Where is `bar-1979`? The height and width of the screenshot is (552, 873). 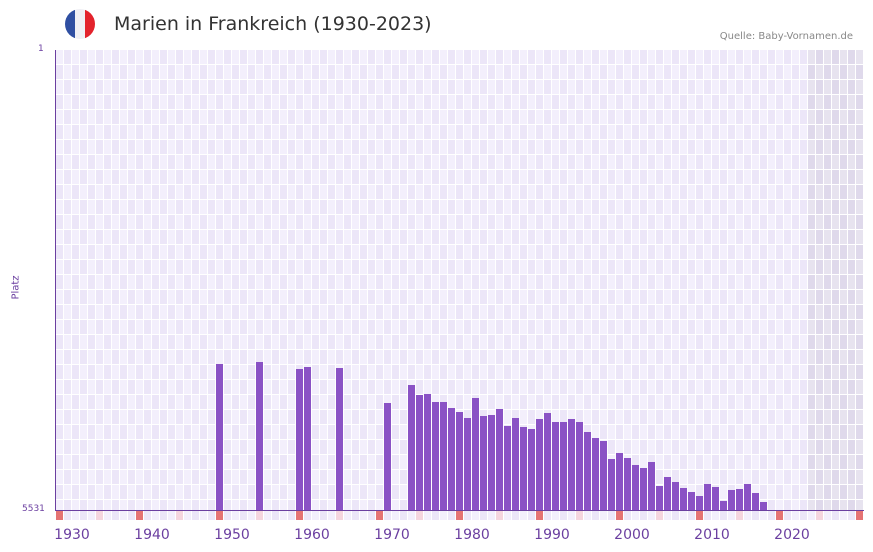 bar-1979 is located at coordinates (451, 458).